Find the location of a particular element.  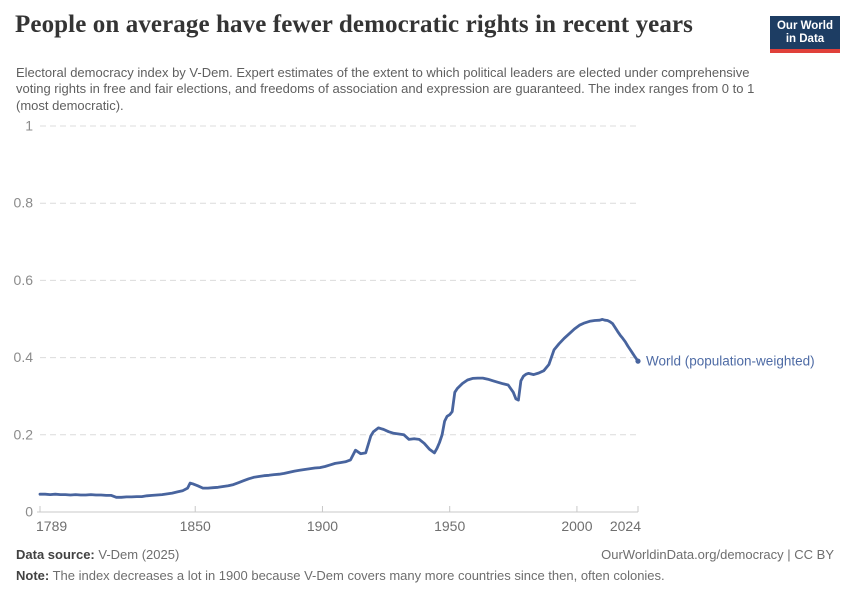

series-end-dot is located at coordinates (638, 361).